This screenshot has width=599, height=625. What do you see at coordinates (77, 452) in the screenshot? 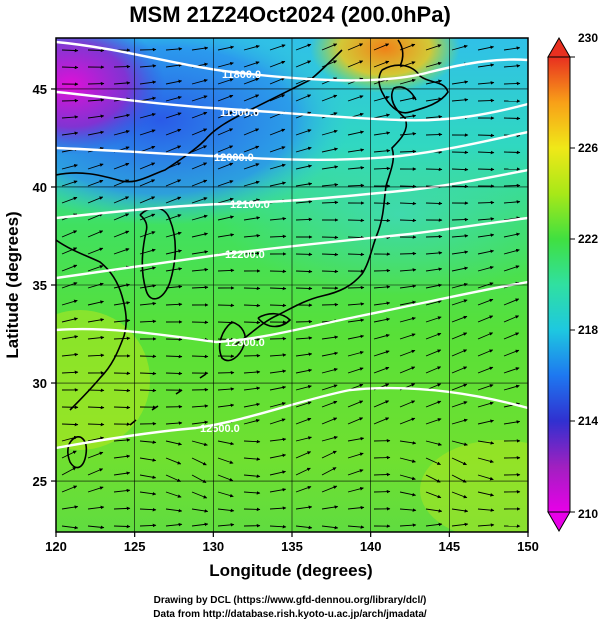
I see `taiwan-coastline` at bounding box center [77, 452].